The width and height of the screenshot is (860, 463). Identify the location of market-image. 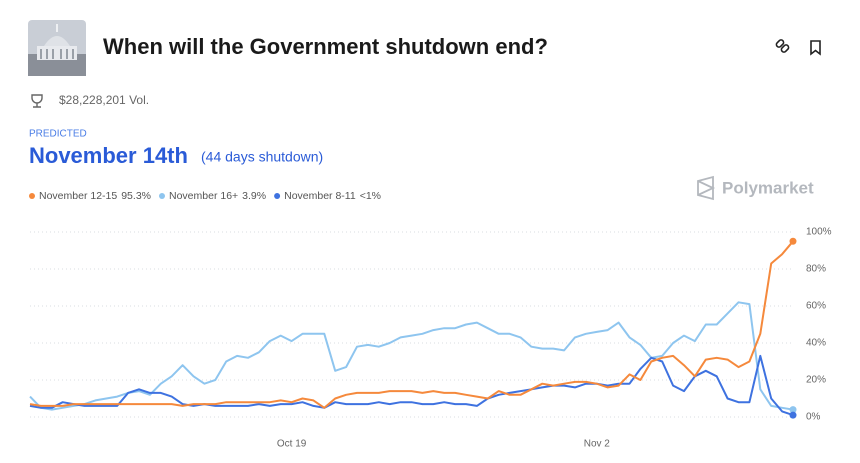
(57, 48).